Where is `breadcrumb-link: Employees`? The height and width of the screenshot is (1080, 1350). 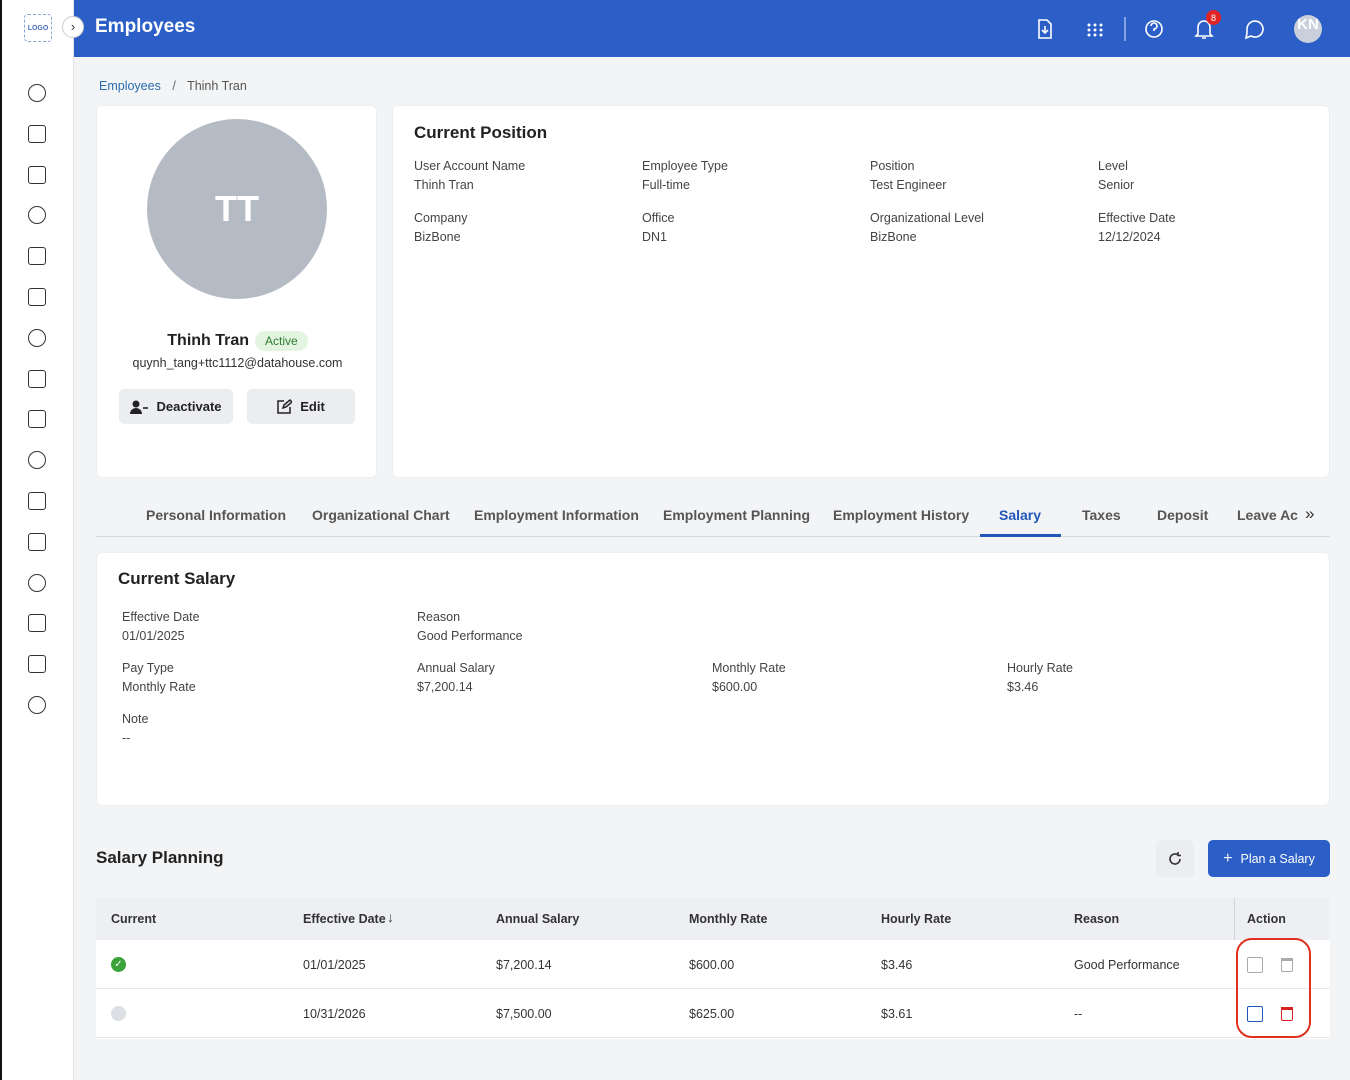
breadcrumb-link: Employees is located at coordinates (130, 86).